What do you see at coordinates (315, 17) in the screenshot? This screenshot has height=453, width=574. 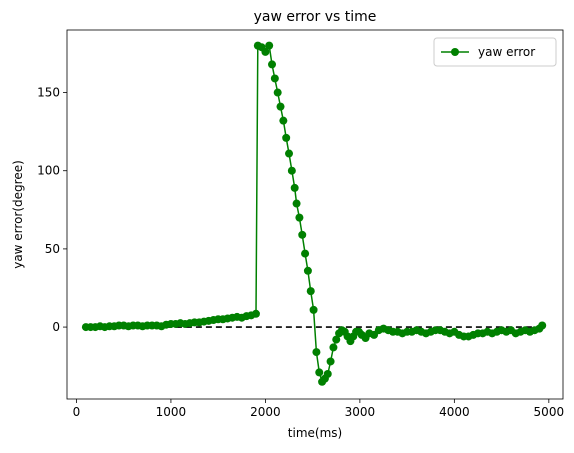 I see `chart-title: yaw error vs time` at bounding box center [315, 17].